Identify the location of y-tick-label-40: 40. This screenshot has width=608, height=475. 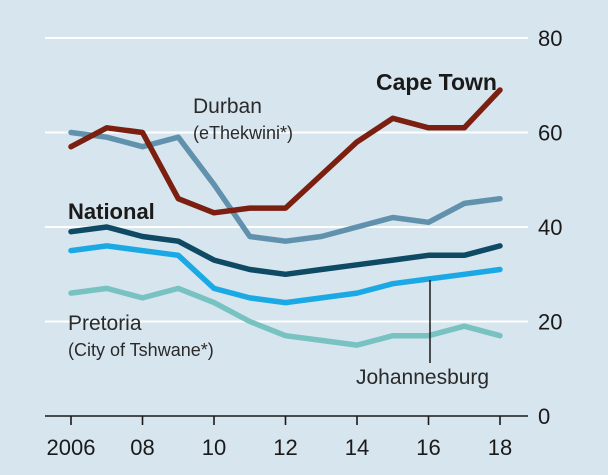
(550, 227).